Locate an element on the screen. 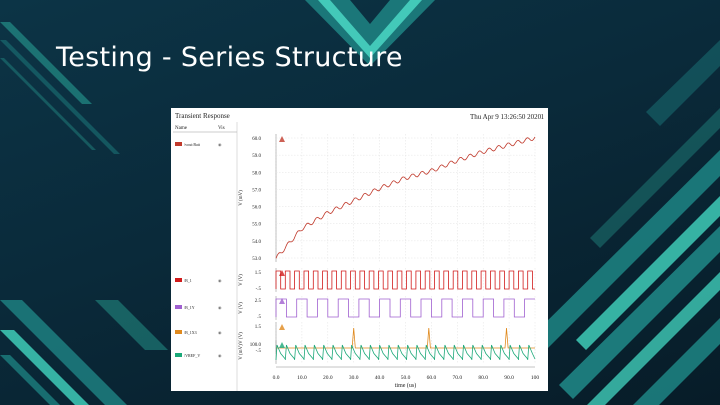 This screenshot has height=405, width=720. legend-header-name: Name is located at coordinates (181, 128).